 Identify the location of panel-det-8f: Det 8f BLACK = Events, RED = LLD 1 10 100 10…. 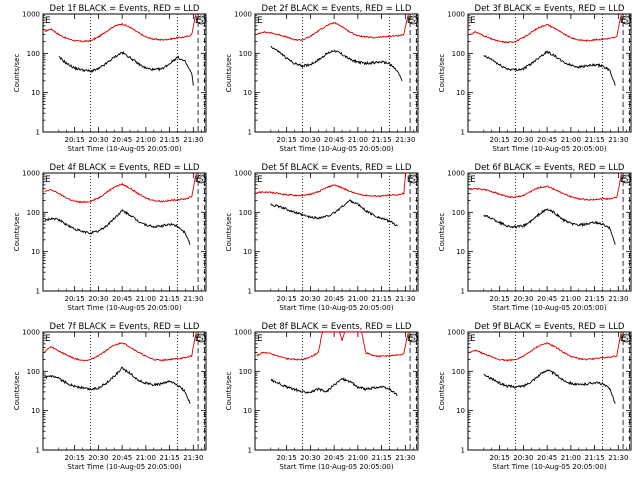
(322, 396).